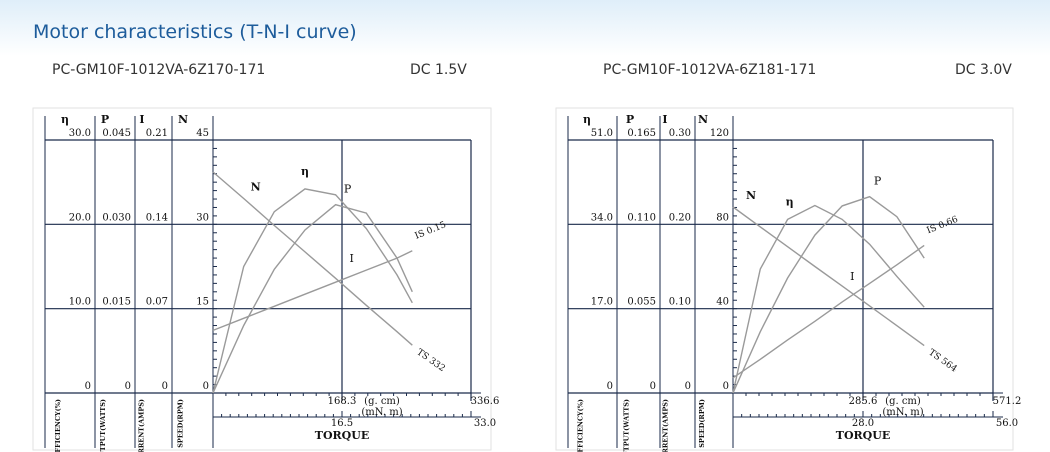 This screenshot has width=1050, height=452. I want to click on y-tick-label: 0.20, so click(680, 217).